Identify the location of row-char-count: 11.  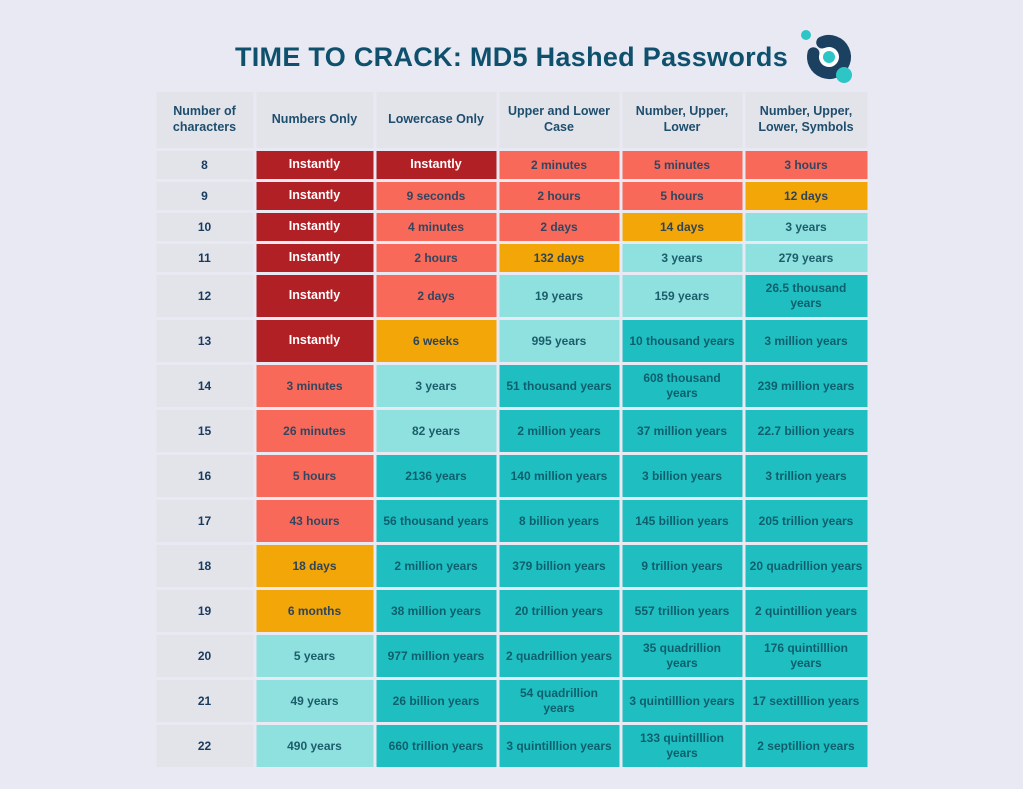
(204, 258).